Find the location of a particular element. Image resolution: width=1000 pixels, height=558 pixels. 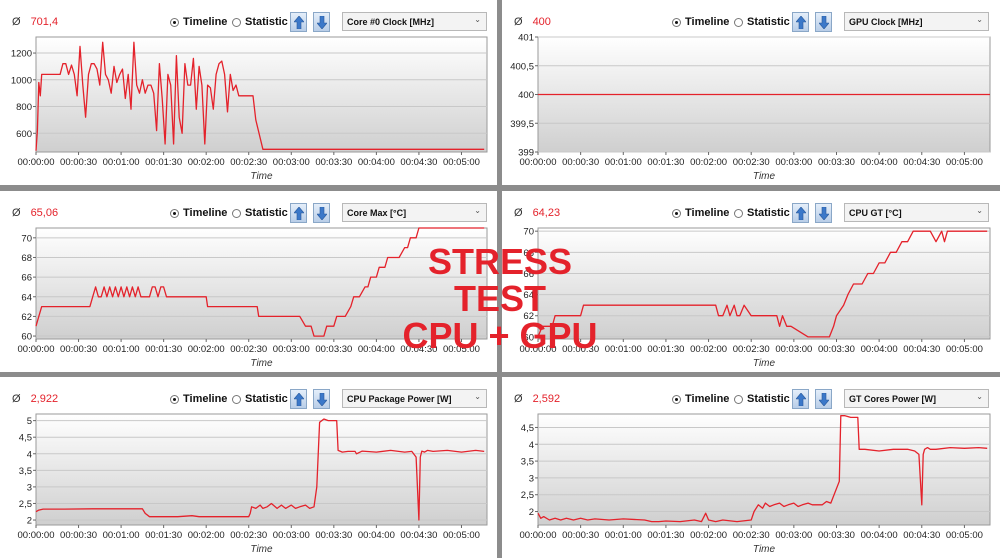

x-tick-label: 00:02:30 is located at coordinates (751, 162).